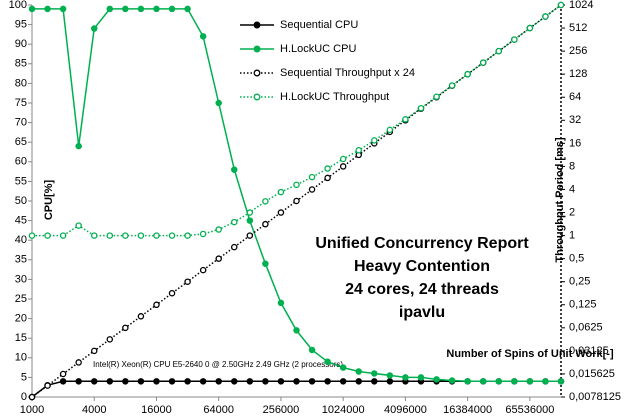 This screenshot has width=640, height=418. Describe the element at coordinates (21, 123) in the screenshot. I see `y-tick-label: 70` at that location.